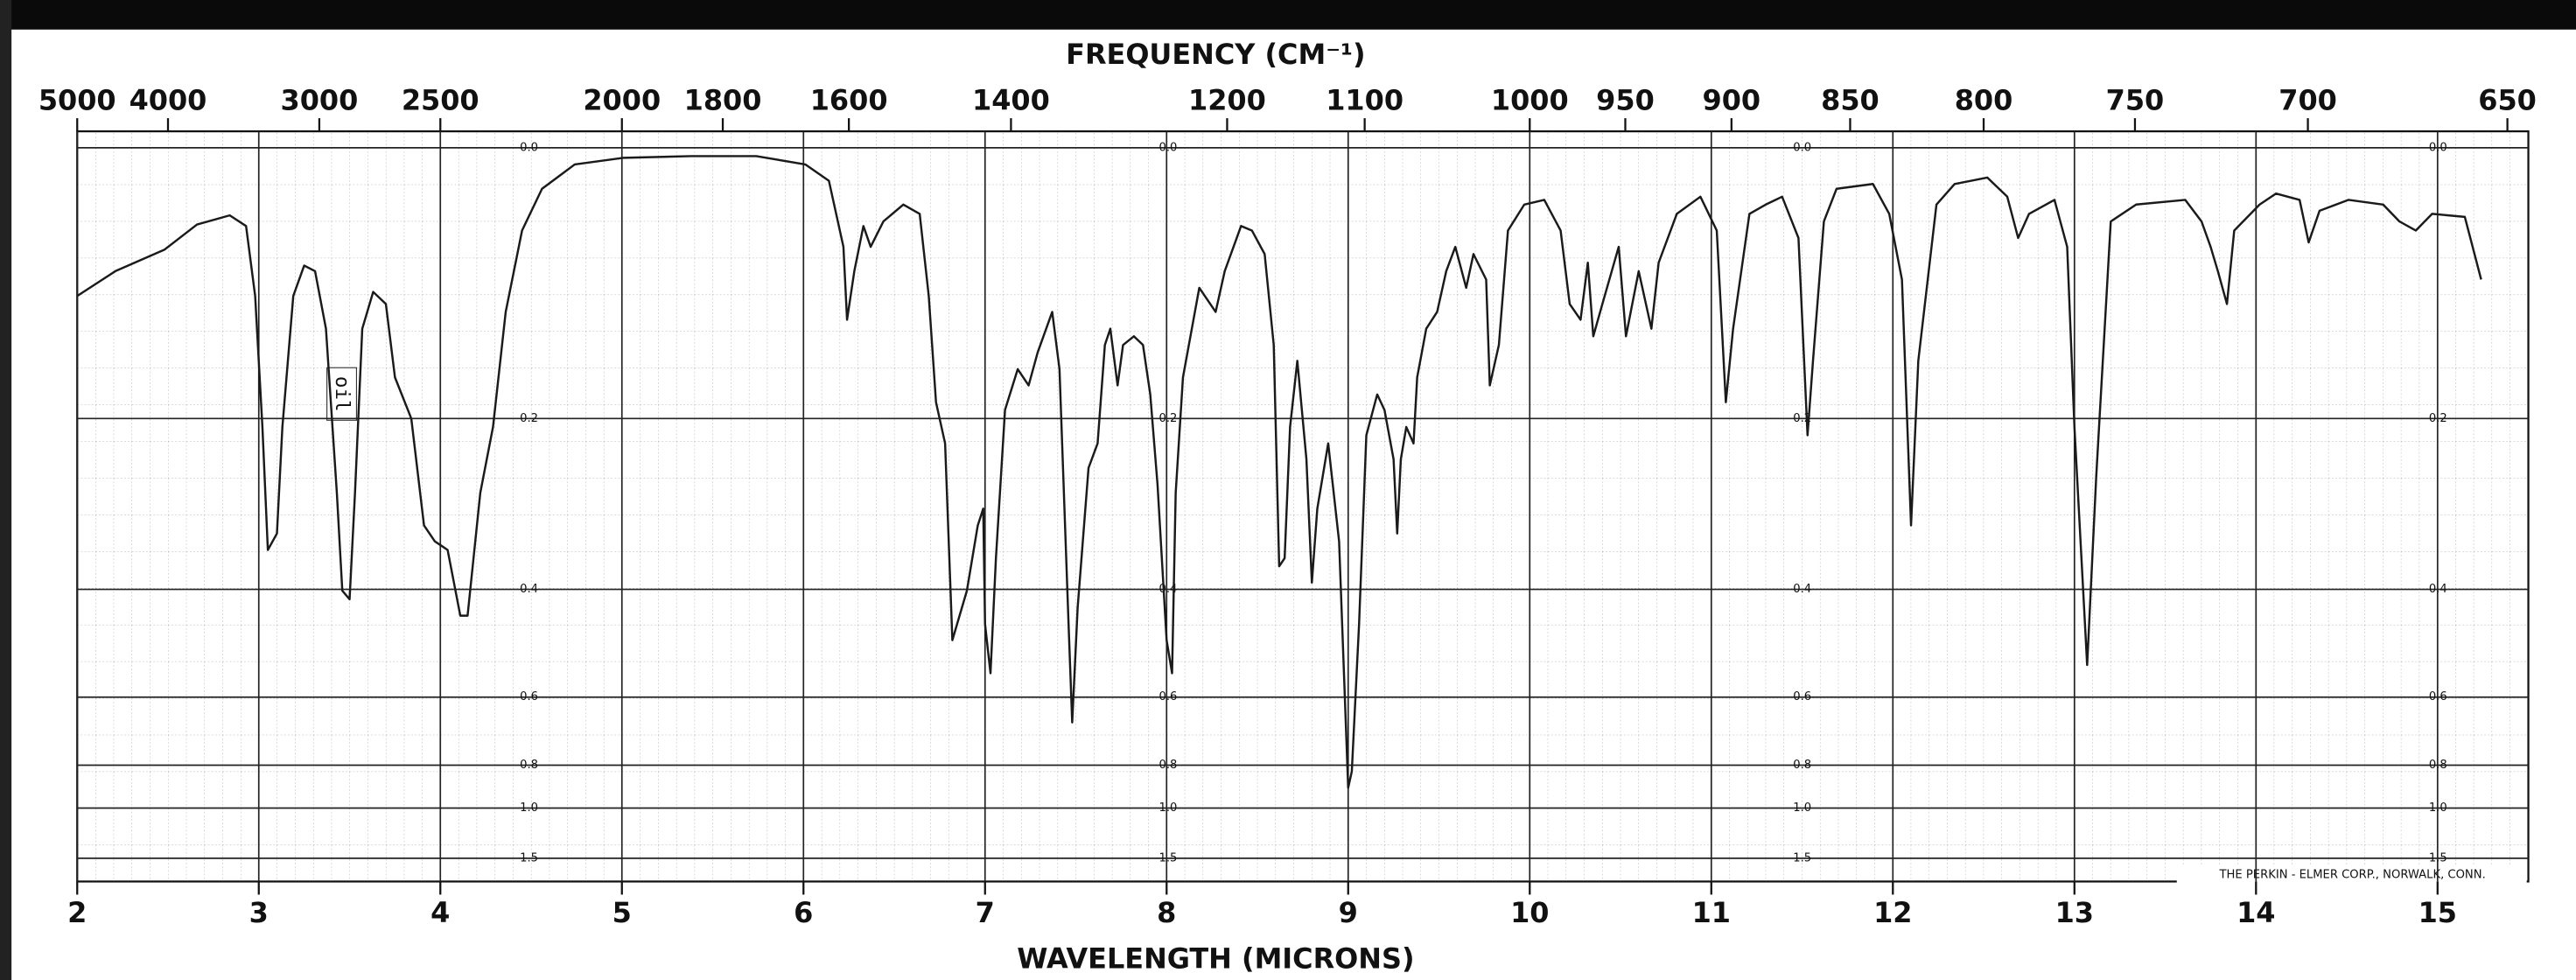  What do you see at coordinates (259, 912) in the screenshot?
I see `x-tick-label: 3` at bounding box center [259, 912].